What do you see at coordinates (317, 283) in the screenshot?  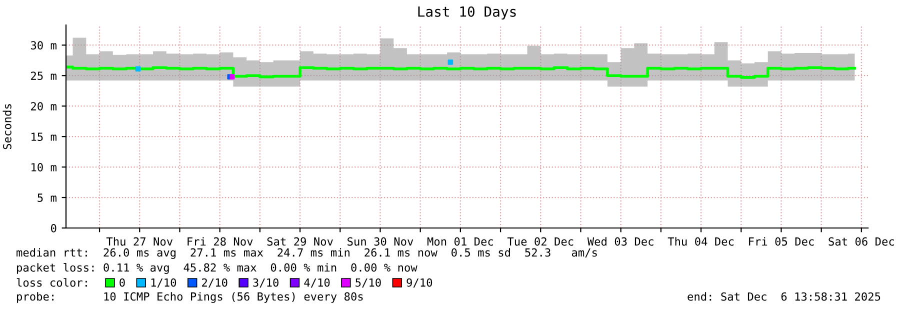 I see `legend-label: 4/10` at bounding box center [317, 283].